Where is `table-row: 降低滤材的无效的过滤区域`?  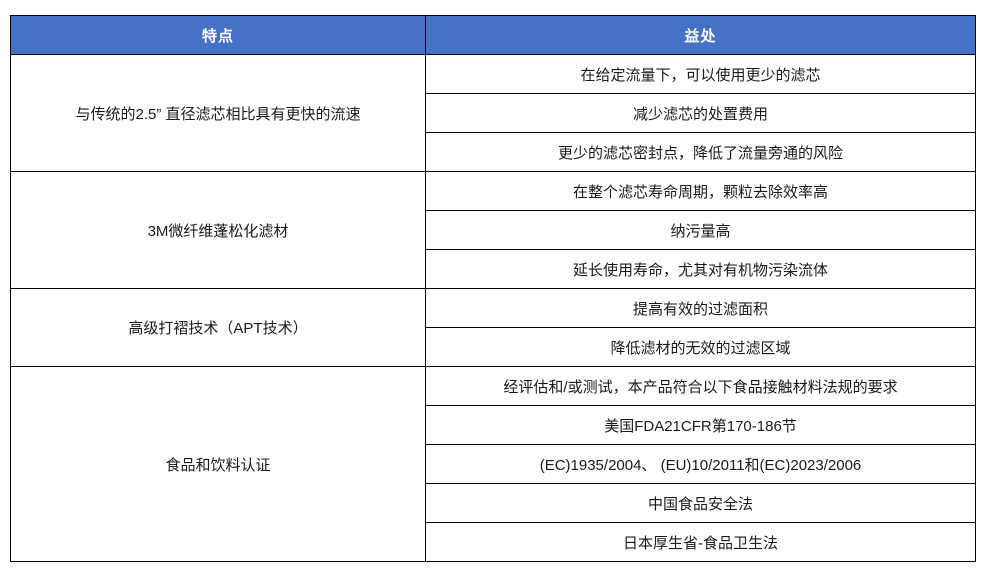
table-row: 降低滤材的无效的过滤区域 is located at coordinates (493, 347).